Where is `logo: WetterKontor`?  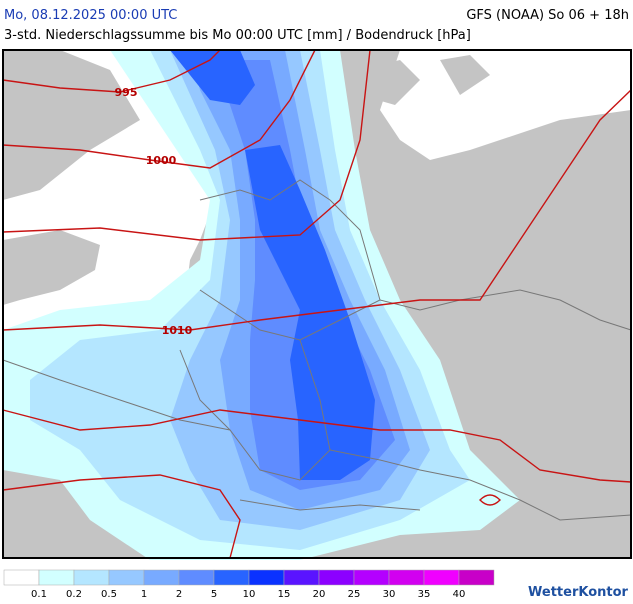
logo: WetterKontor is located at coordinates (578, 592).